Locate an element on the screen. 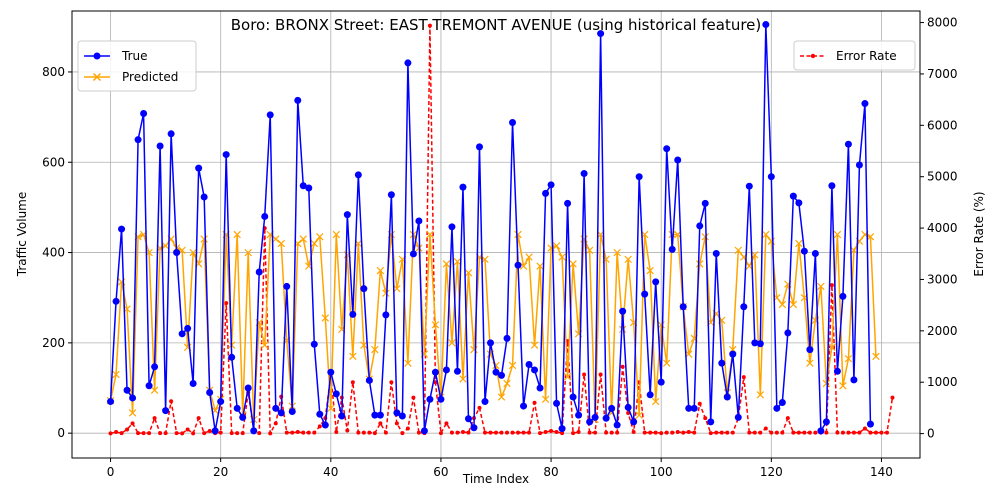 This screenshot has width=1000, height=500. y2-tick-label: 4000 is located at coordinates (942, 228).